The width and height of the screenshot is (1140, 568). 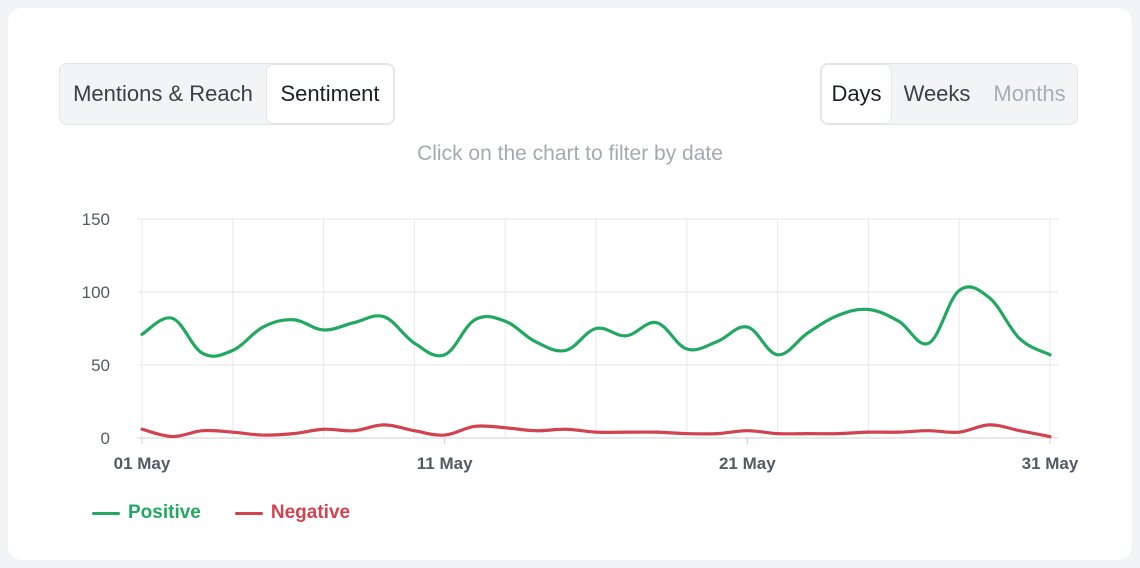 What do you see at coordinates (164, 512) in the screenshot?
I see `legend-label-positive: Positive` at bounding box center [164, 512].